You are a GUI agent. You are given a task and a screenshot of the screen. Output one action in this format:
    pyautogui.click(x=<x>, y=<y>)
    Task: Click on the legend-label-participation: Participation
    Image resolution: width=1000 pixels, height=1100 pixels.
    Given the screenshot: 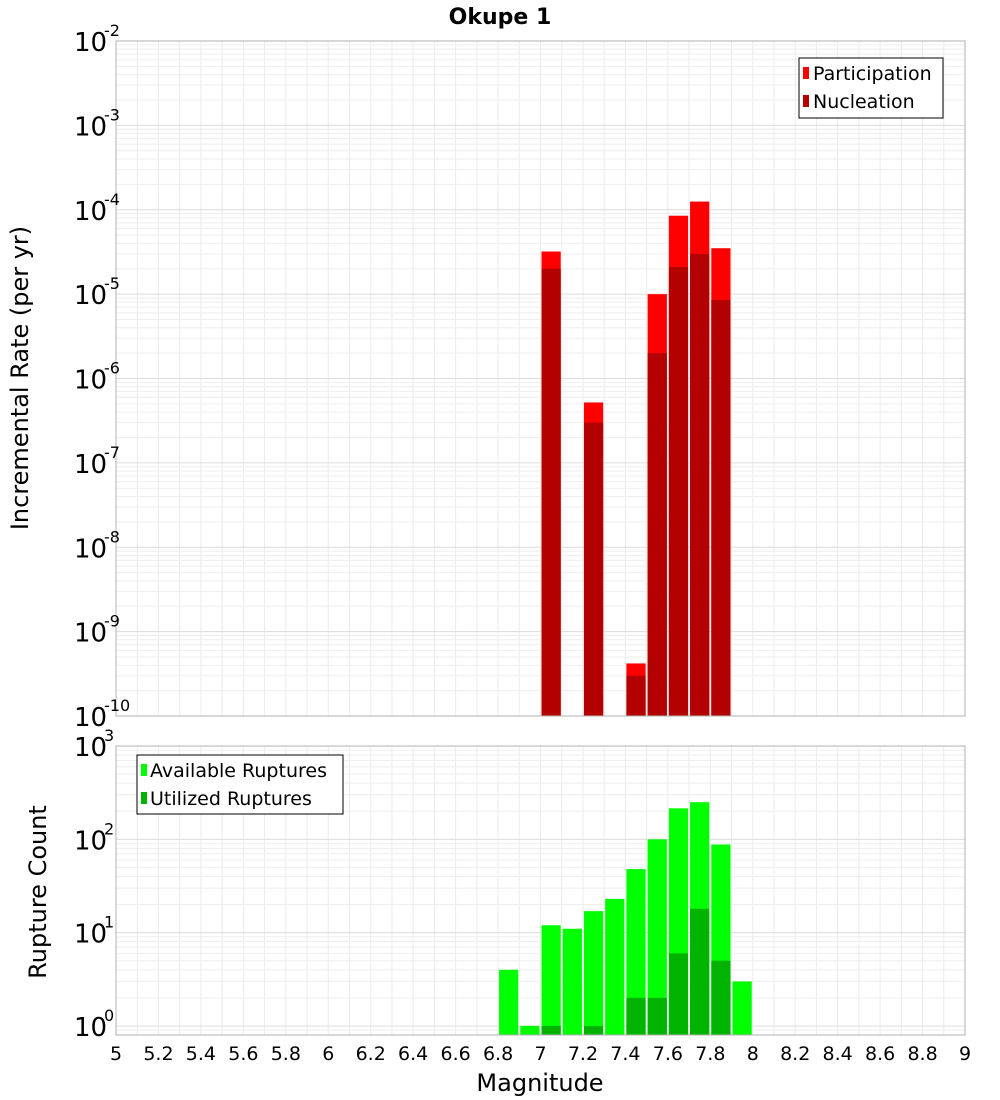 What is the action you would take?
    pyautogui.click(x=872, y=74)
    